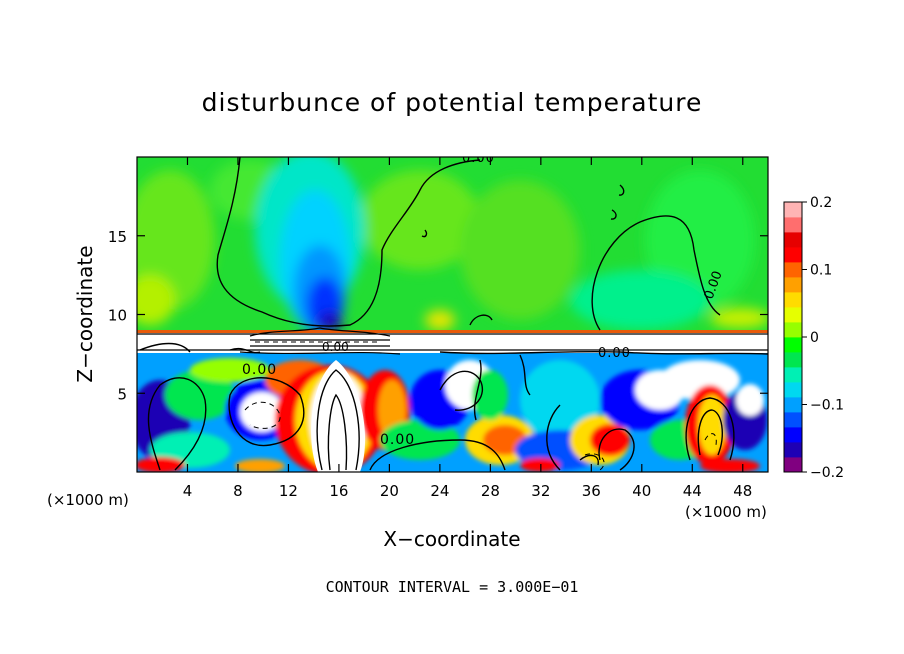 The image size is (904, 654). What do you see at coordinates (490, 491) in the screenshot?
I see `x-tick-label: 28` at bounding box center [490, 491].